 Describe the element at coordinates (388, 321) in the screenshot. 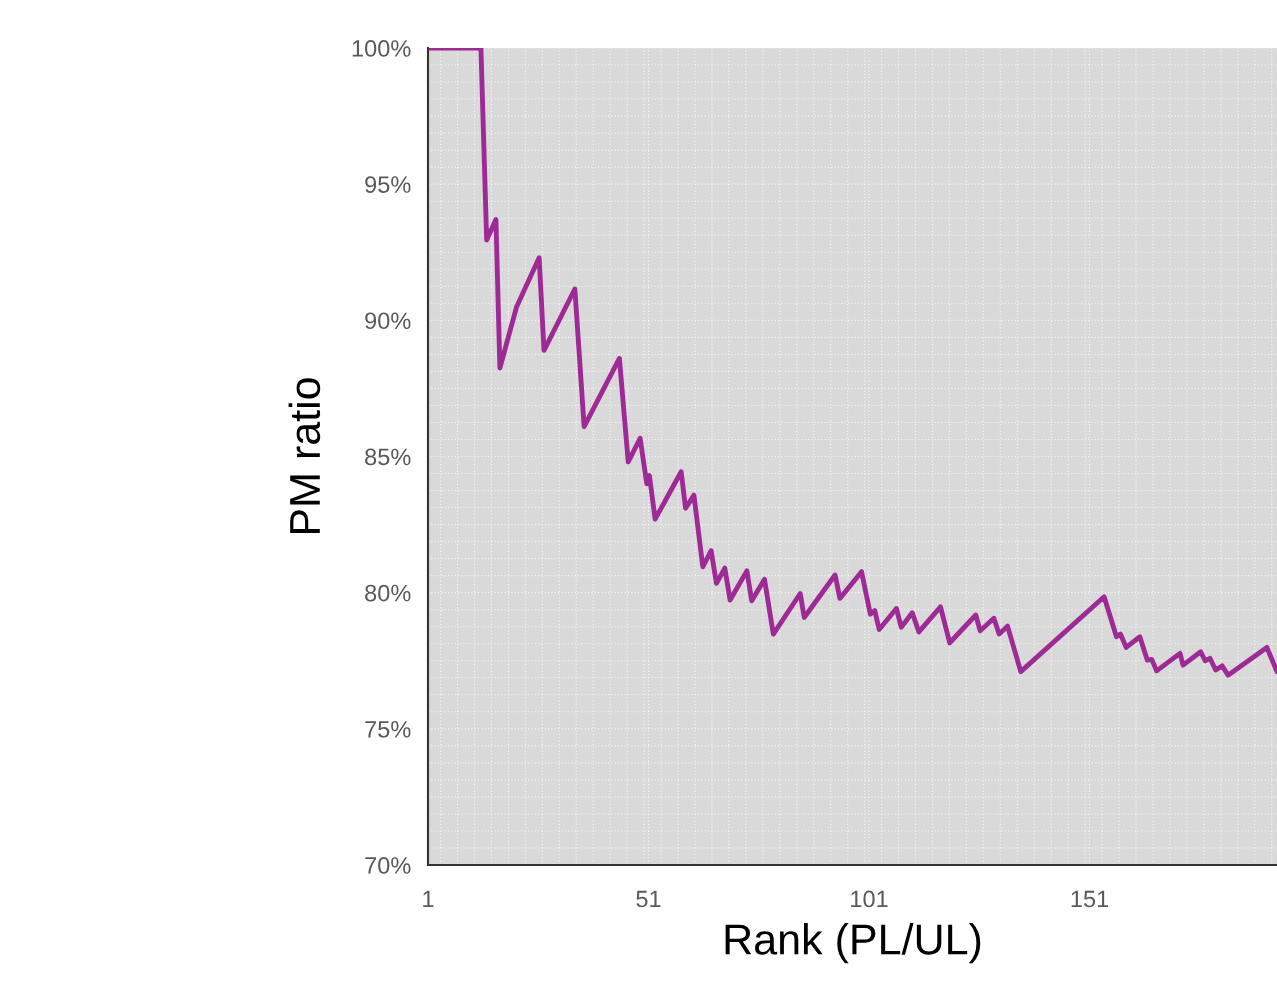

I see `y-tick-label: 90%` at that location.